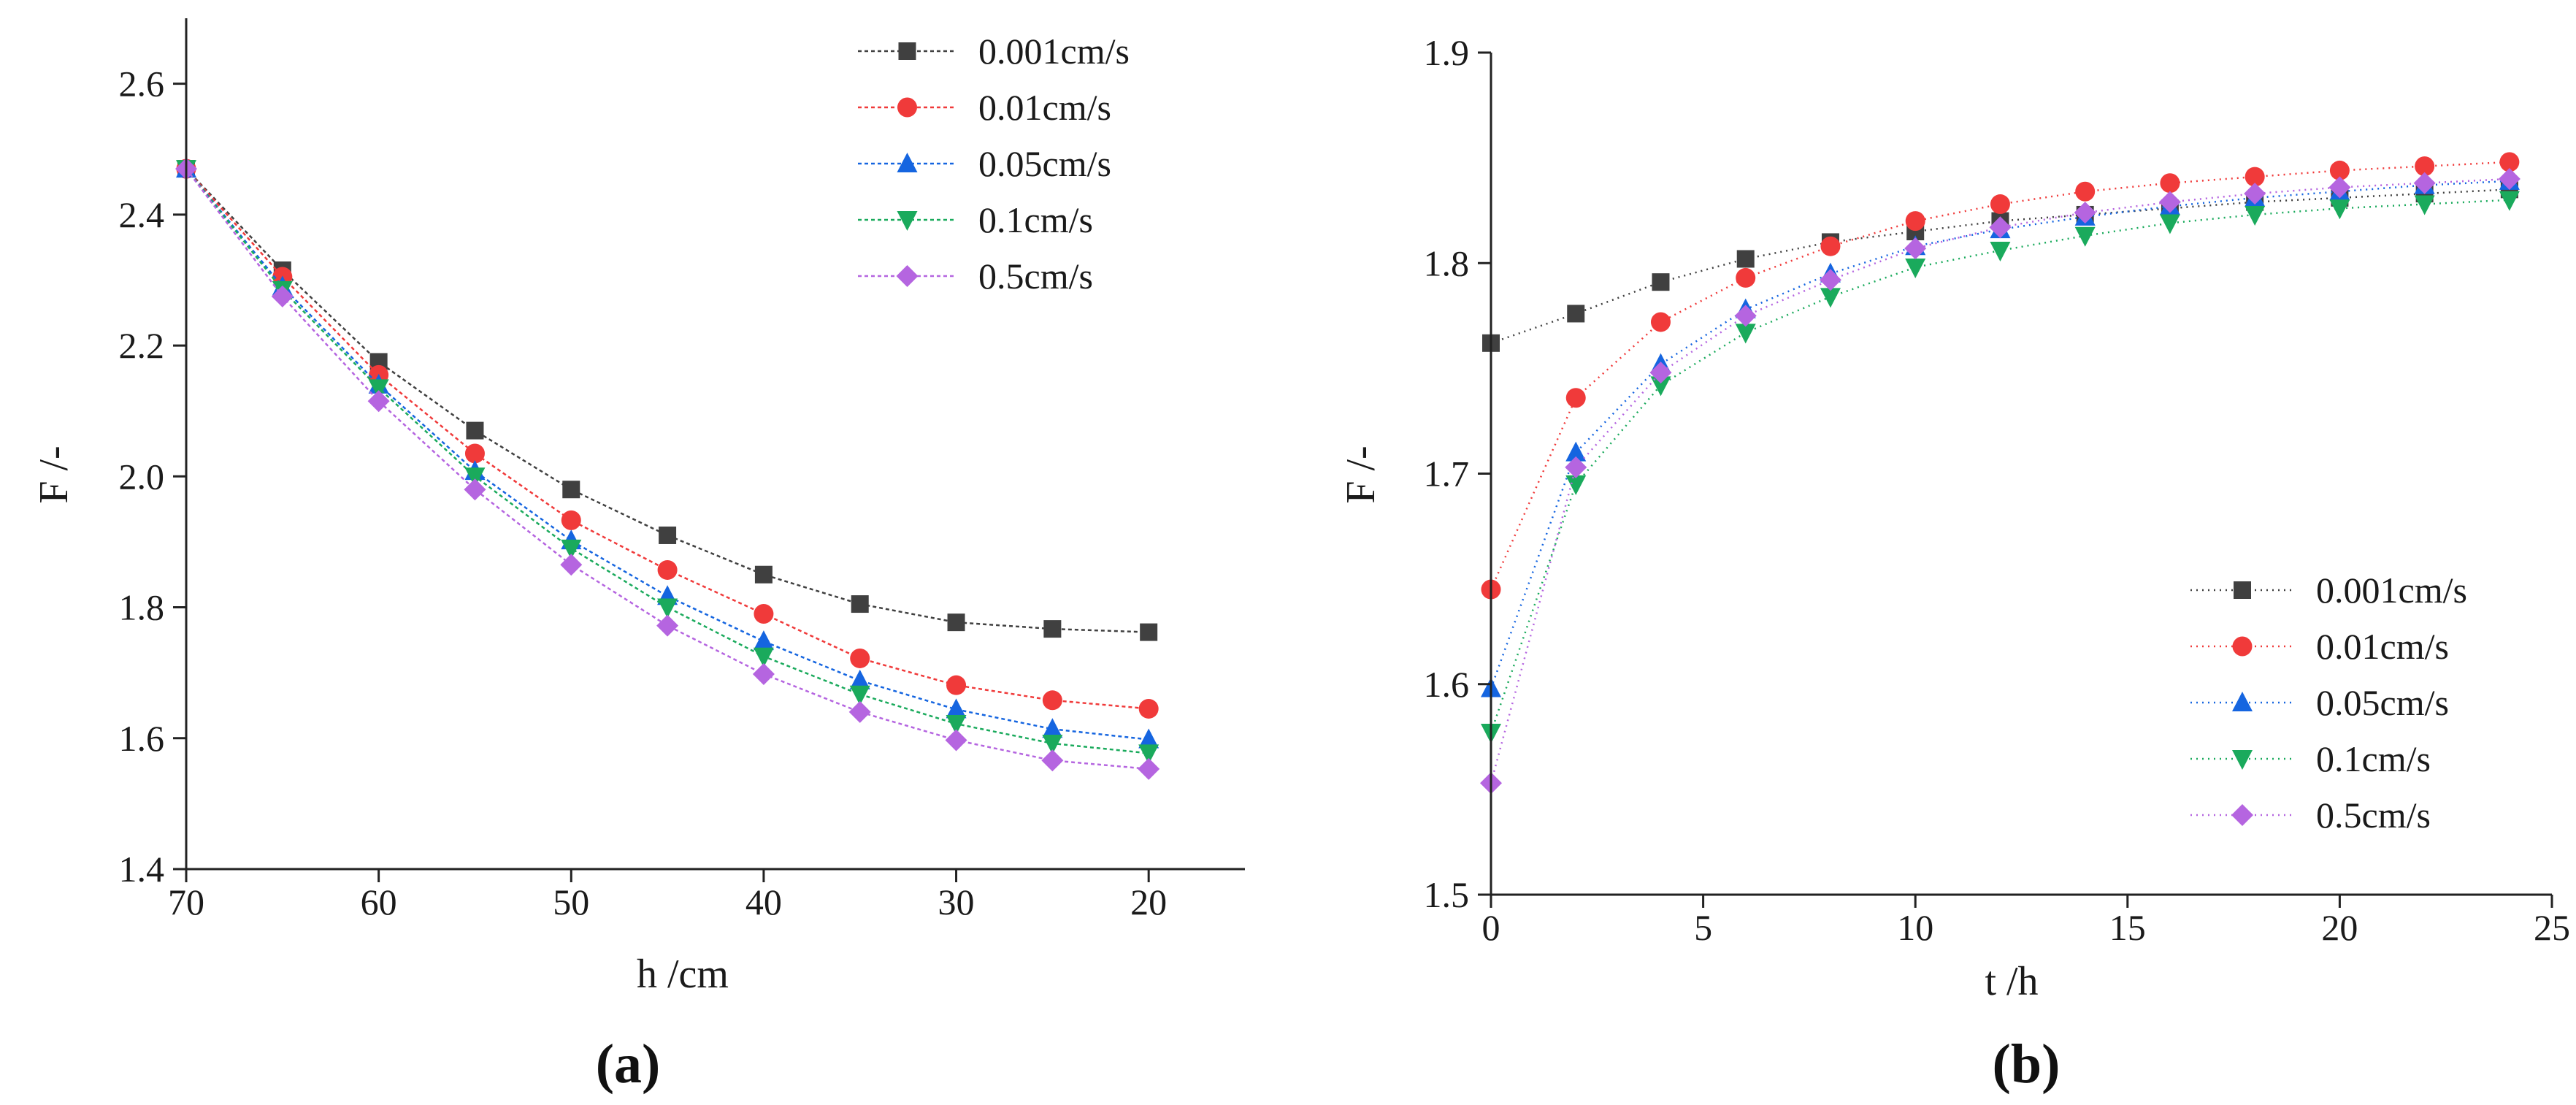  Describe the element at coordinates (54, 475) in the screenshot. I see `y-axis-title: F /-` at that location.